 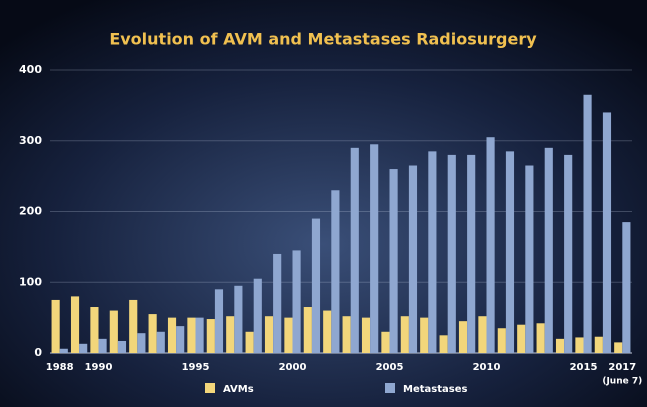 I want to click on x-tick-label: 1988, so click(x=60, y=367).